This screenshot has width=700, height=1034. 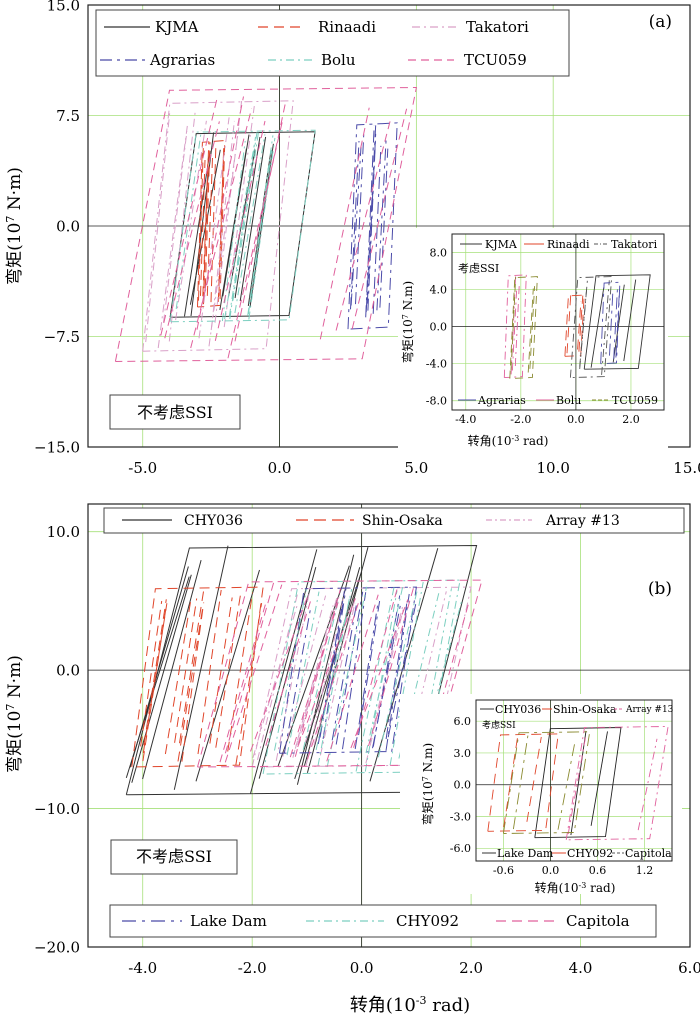 I want to click on panel-a-inset-branch-bolu, so click(x=514, y=328).